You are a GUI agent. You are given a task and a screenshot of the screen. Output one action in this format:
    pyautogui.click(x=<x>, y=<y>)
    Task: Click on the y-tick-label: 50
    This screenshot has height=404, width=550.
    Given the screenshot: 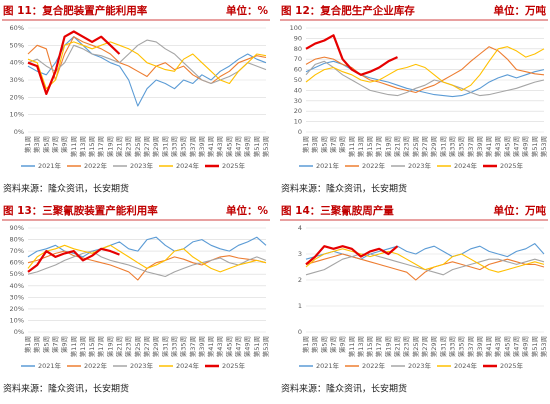 What is the action you would take?
    pyautogui.click(x=298, y=80)
    